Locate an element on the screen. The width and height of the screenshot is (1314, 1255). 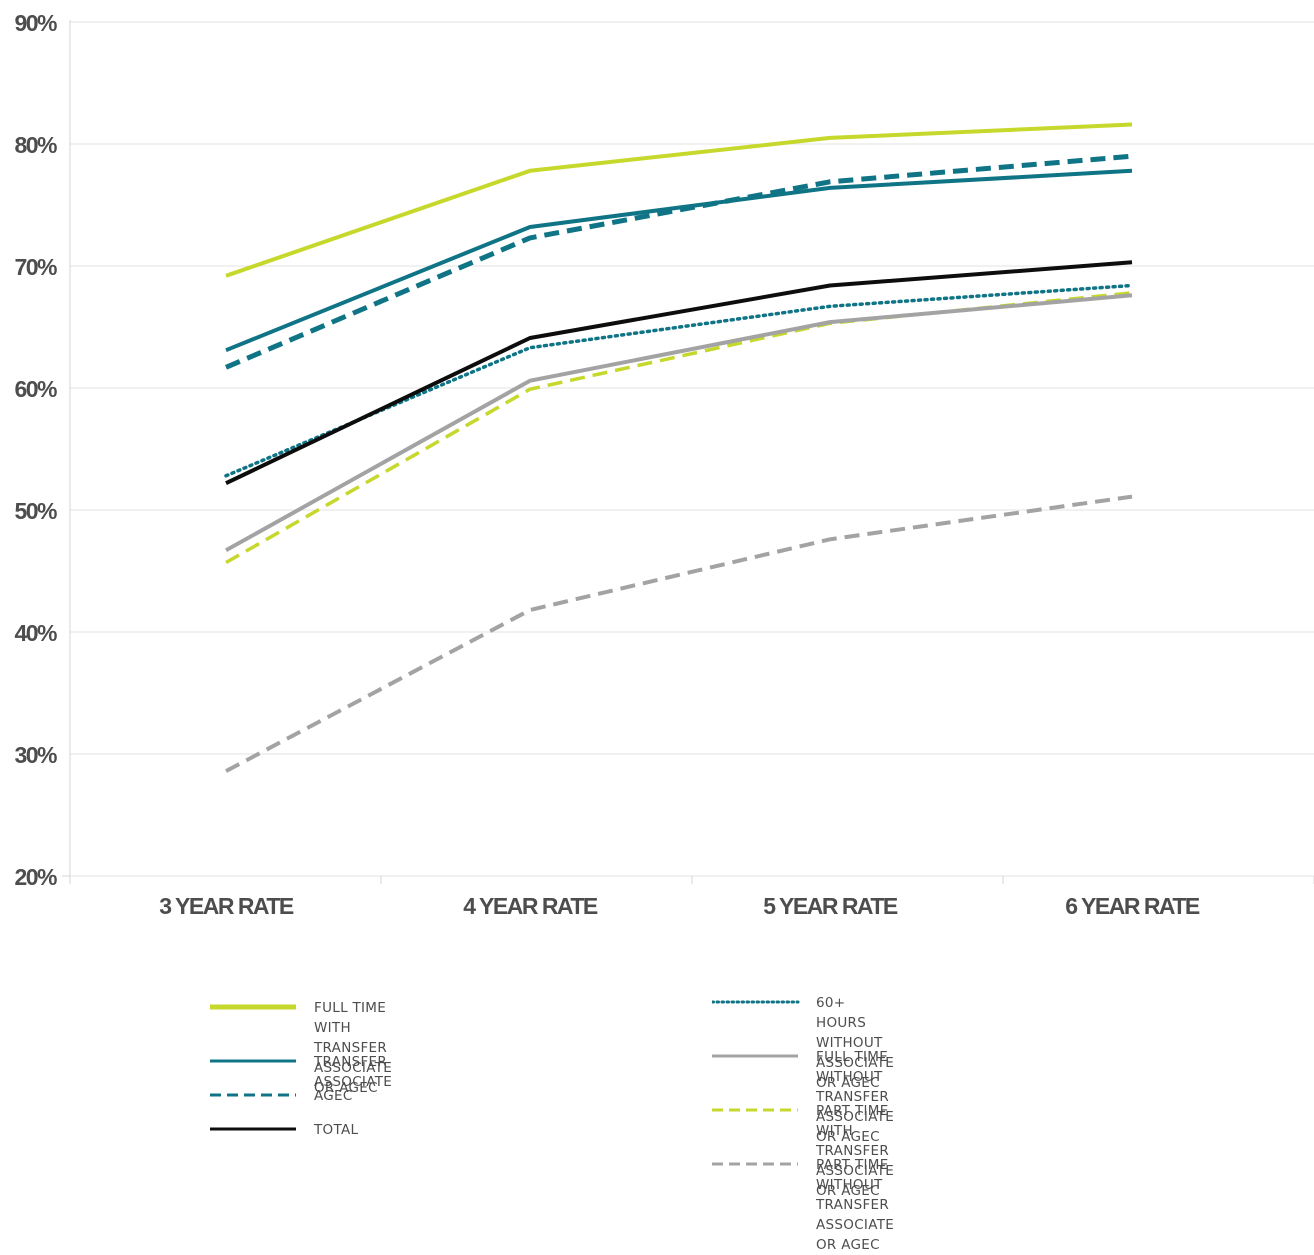
y-tick-label: 90% is located at coordinates (35, 23).